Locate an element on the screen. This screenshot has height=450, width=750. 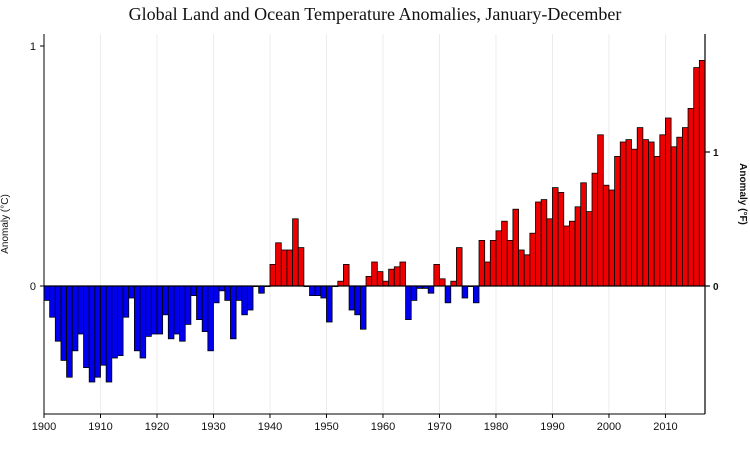
bar-1900 is located at coordinates (47, 293).